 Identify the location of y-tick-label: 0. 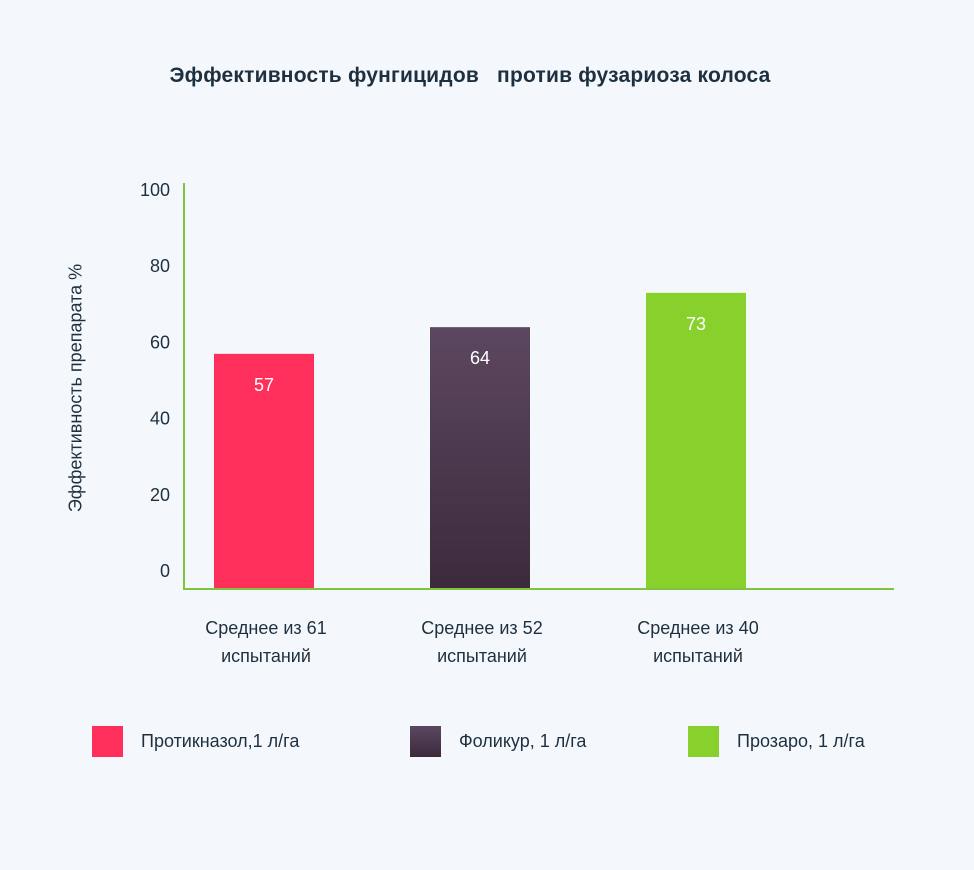
(165, 571).